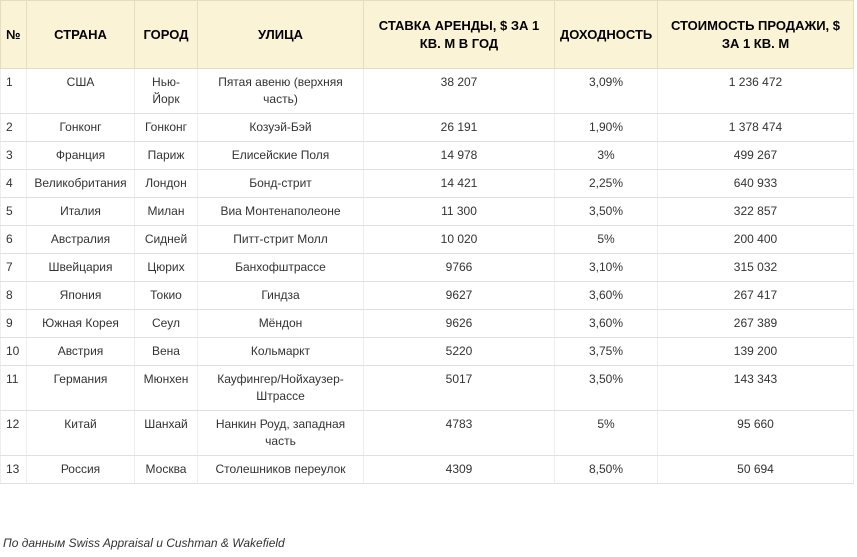  I want to click on cell-yield: 3%, so click(606, 155).